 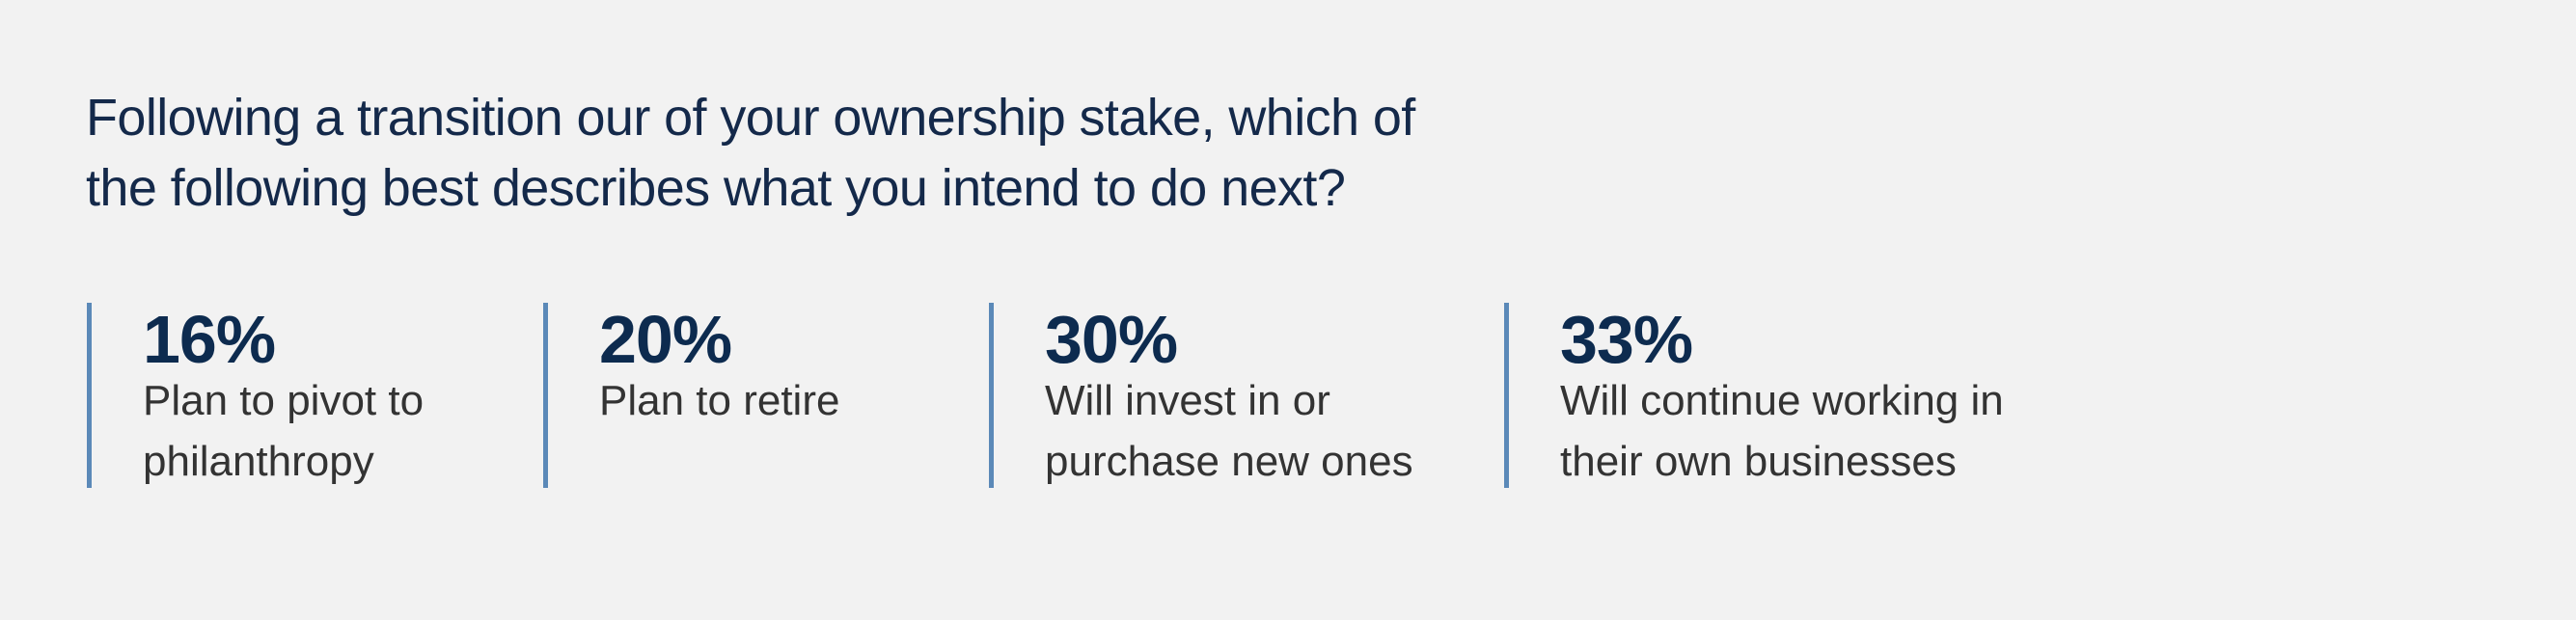 What do you see at coordinates (1229, 461) in the screenshot?
I see `stat-label-line: purchase new ones` at bounding box center [1229, 461].